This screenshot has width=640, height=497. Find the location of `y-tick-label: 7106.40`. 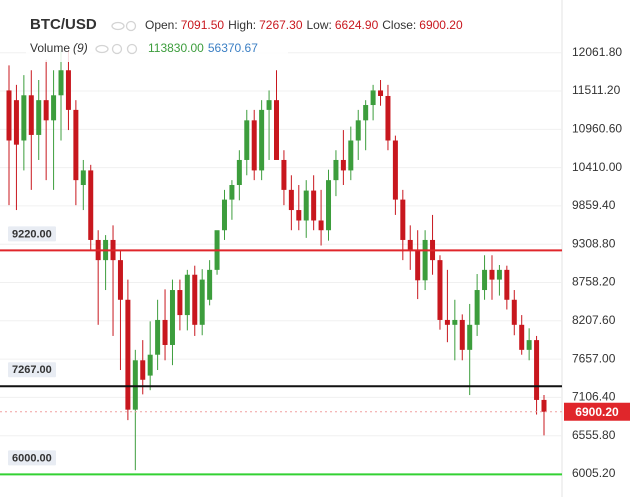

y-tick-label: 7106.40 is located at coordinates (594, 397).